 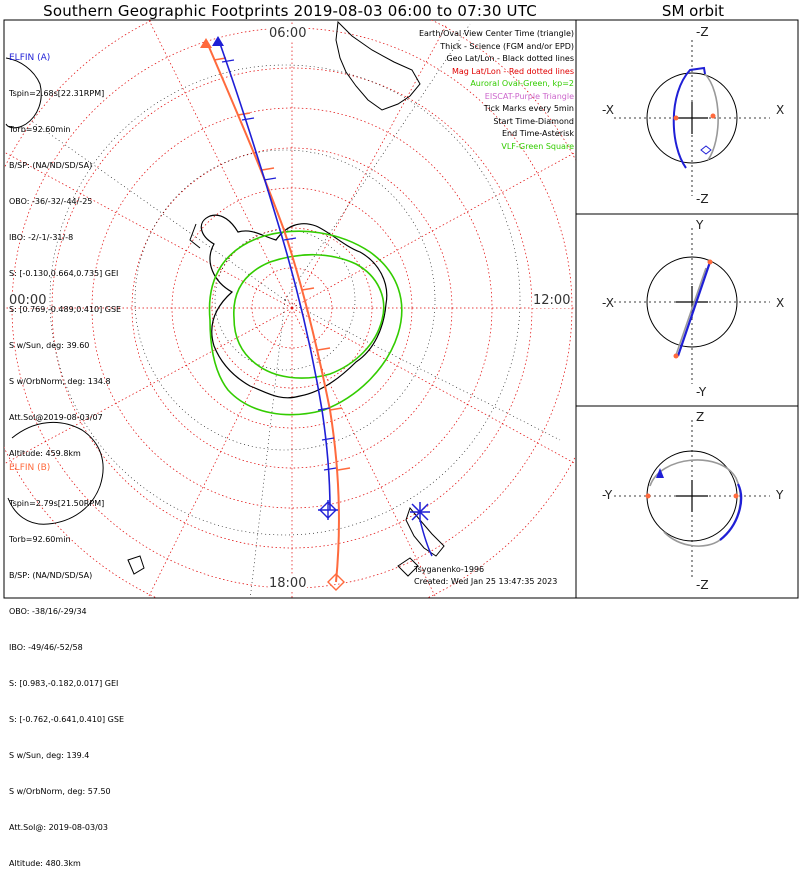 I want to click on elfin-b-line: S: [0.983,-0.182,0.017] GEI, so click(x=64, y=683).